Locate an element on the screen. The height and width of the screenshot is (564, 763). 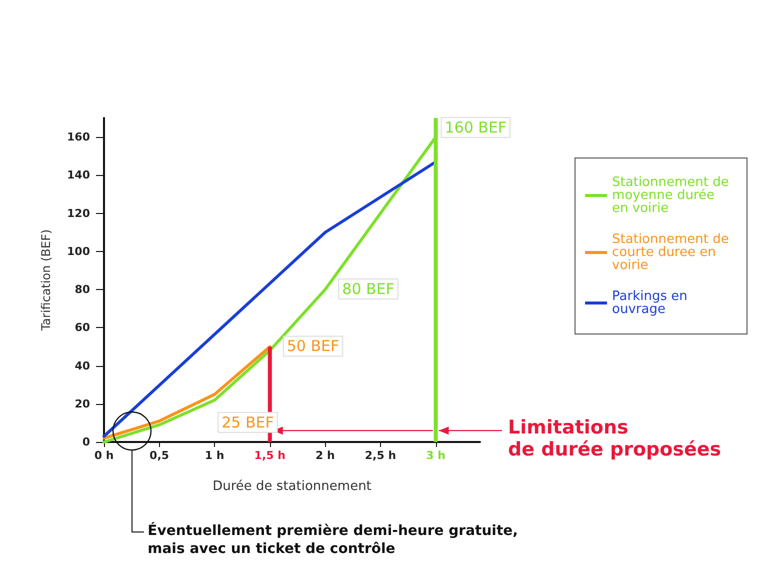
x-tick-label: 2 h is located at coordinates (325, 455).